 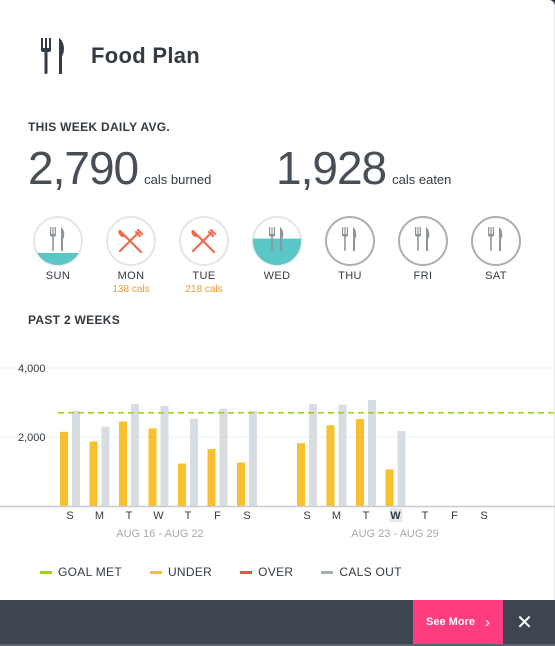 What do you see at coordinates (190, 572) in the screenshot?
I see `legend-label: UNDER` at bounding box center [190, 572].